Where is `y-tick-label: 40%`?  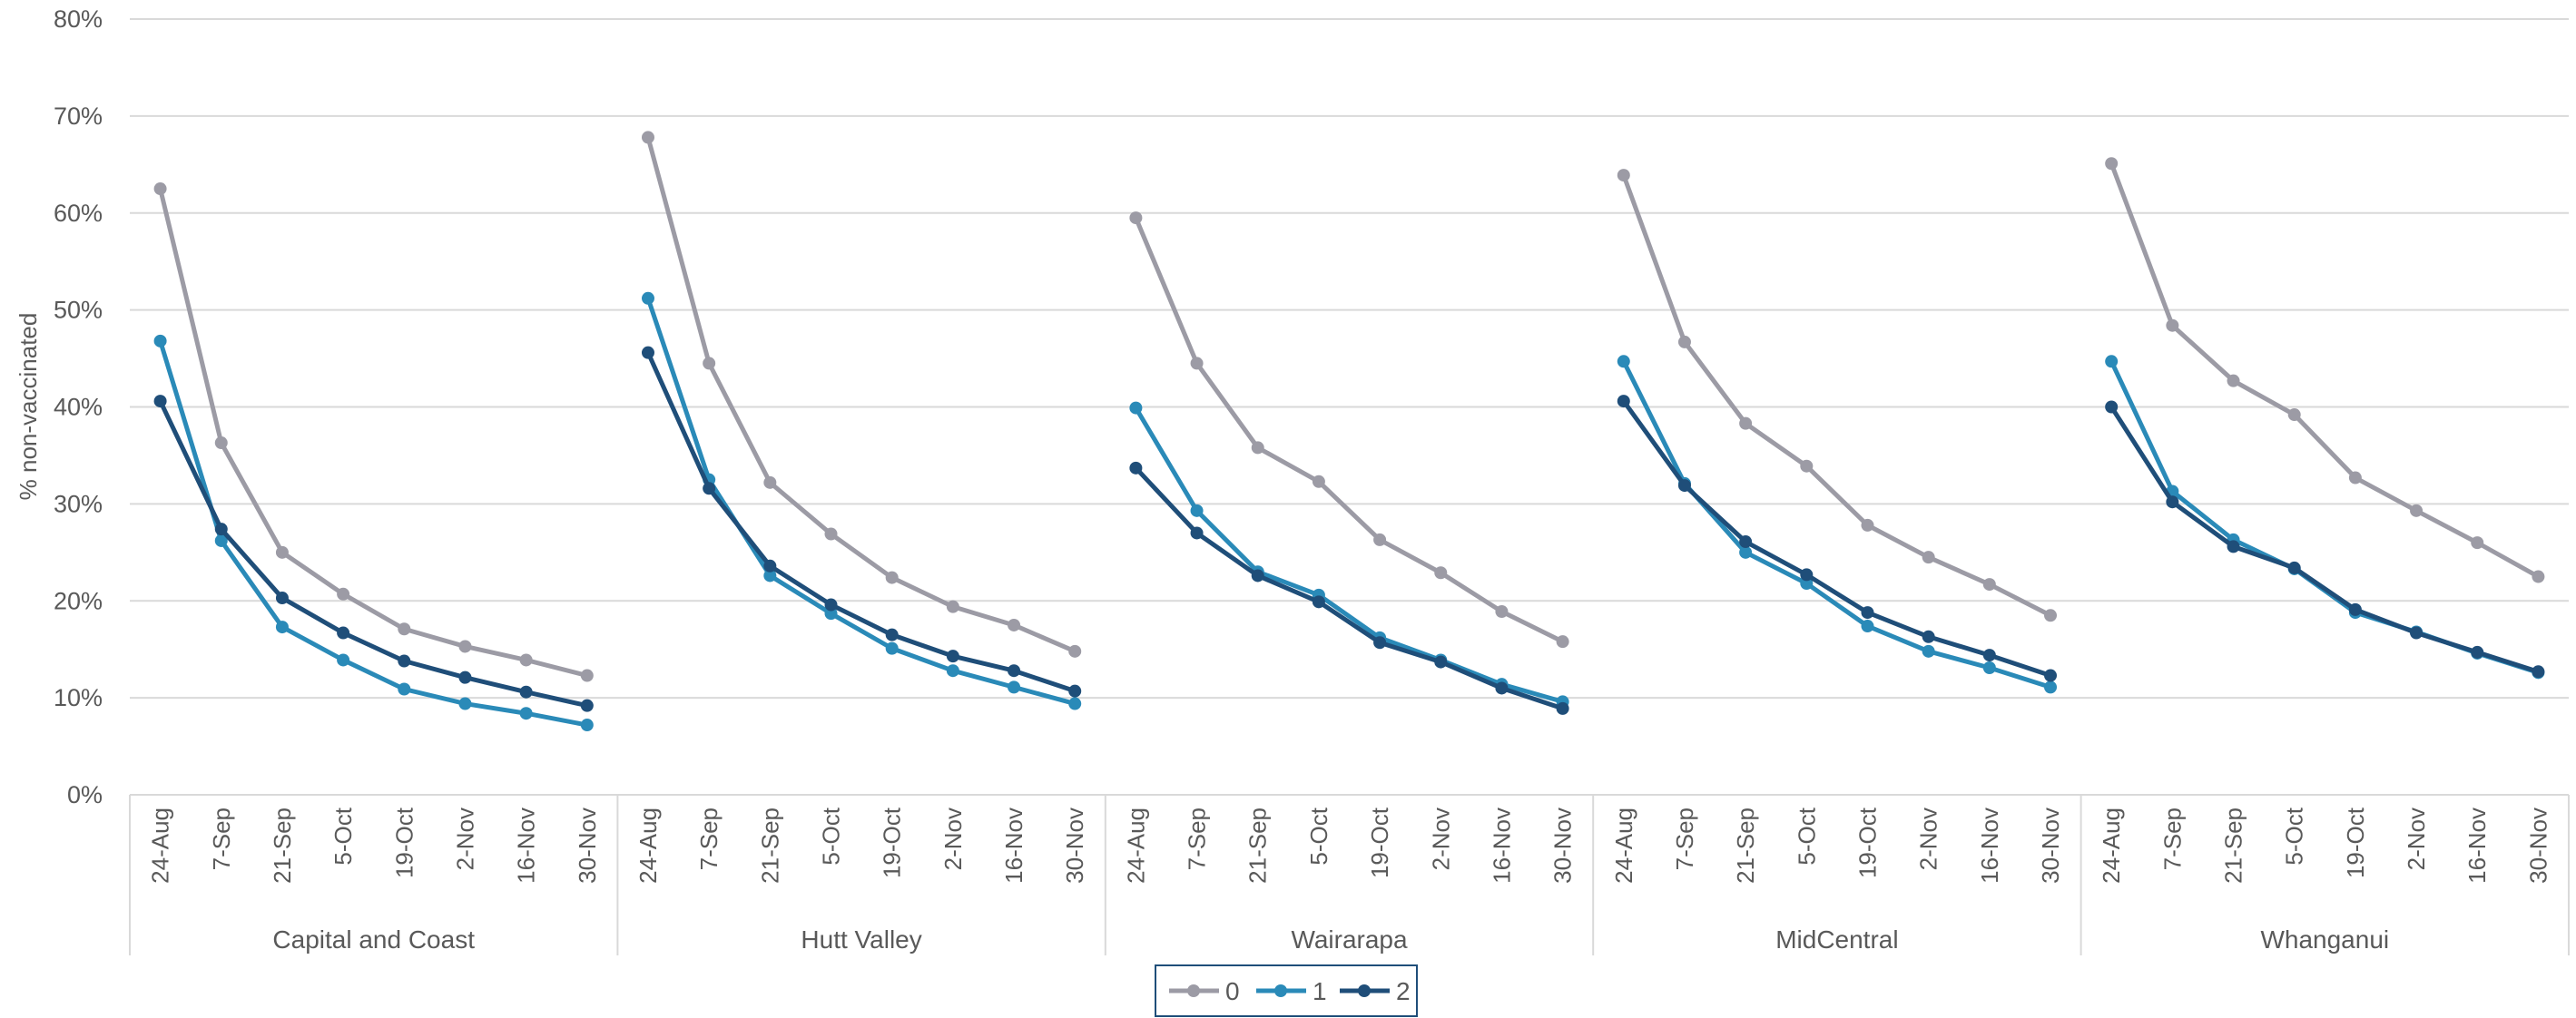
y-tick-label: 40% is located at coordinates (78, 408).